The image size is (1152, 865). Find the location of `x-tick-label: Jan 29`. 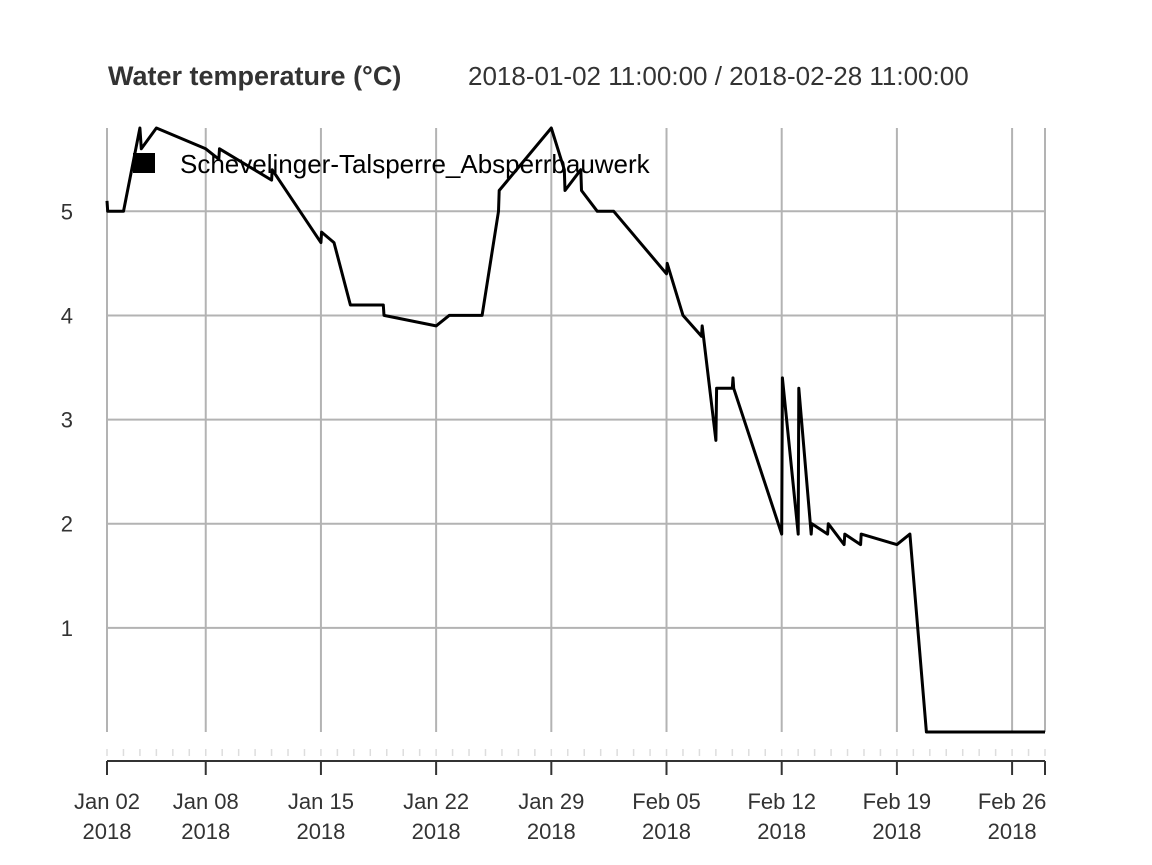

x-tick-label: Jan 29 is located at coordinates (551, 801).